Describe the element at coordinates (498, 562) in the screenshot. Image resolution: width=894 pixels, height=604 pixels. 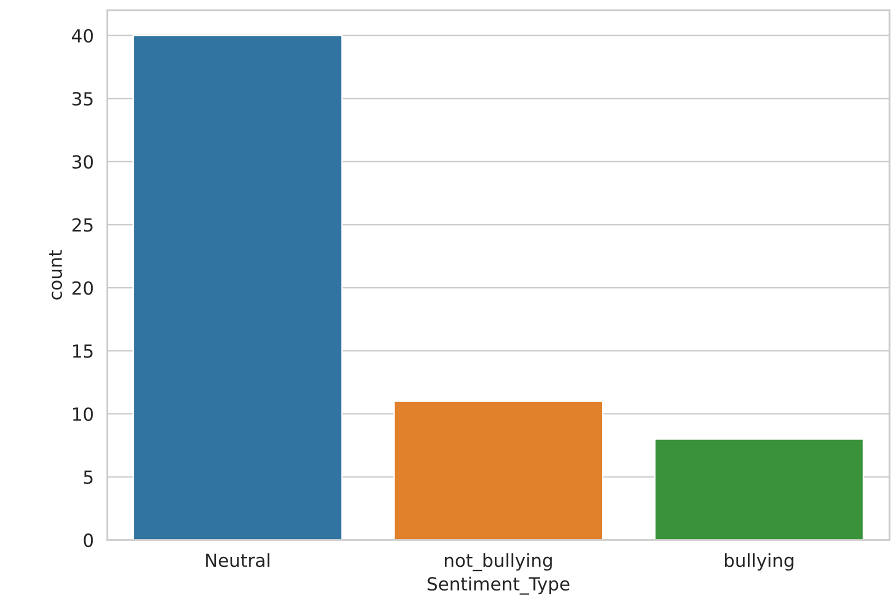
I see `x-tick-label: not_bullying` at that location.